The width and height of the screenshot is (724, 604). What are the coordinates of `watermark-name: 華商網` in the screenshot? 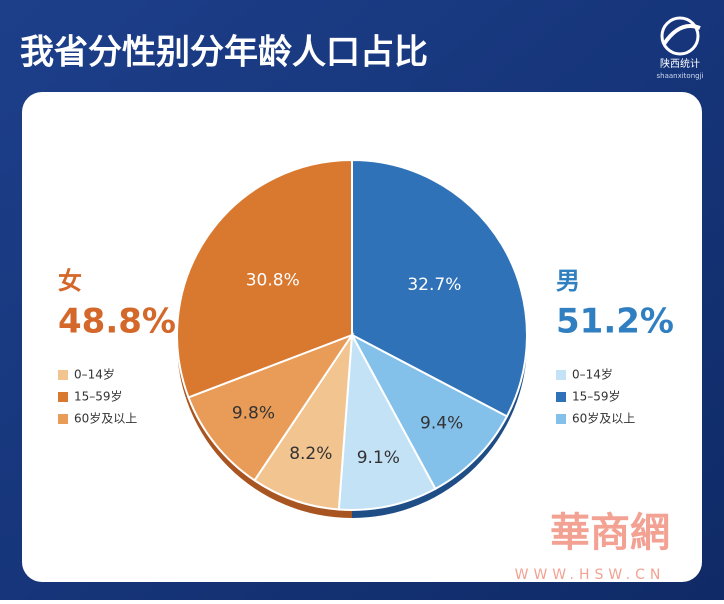 It's located at (610, 533).